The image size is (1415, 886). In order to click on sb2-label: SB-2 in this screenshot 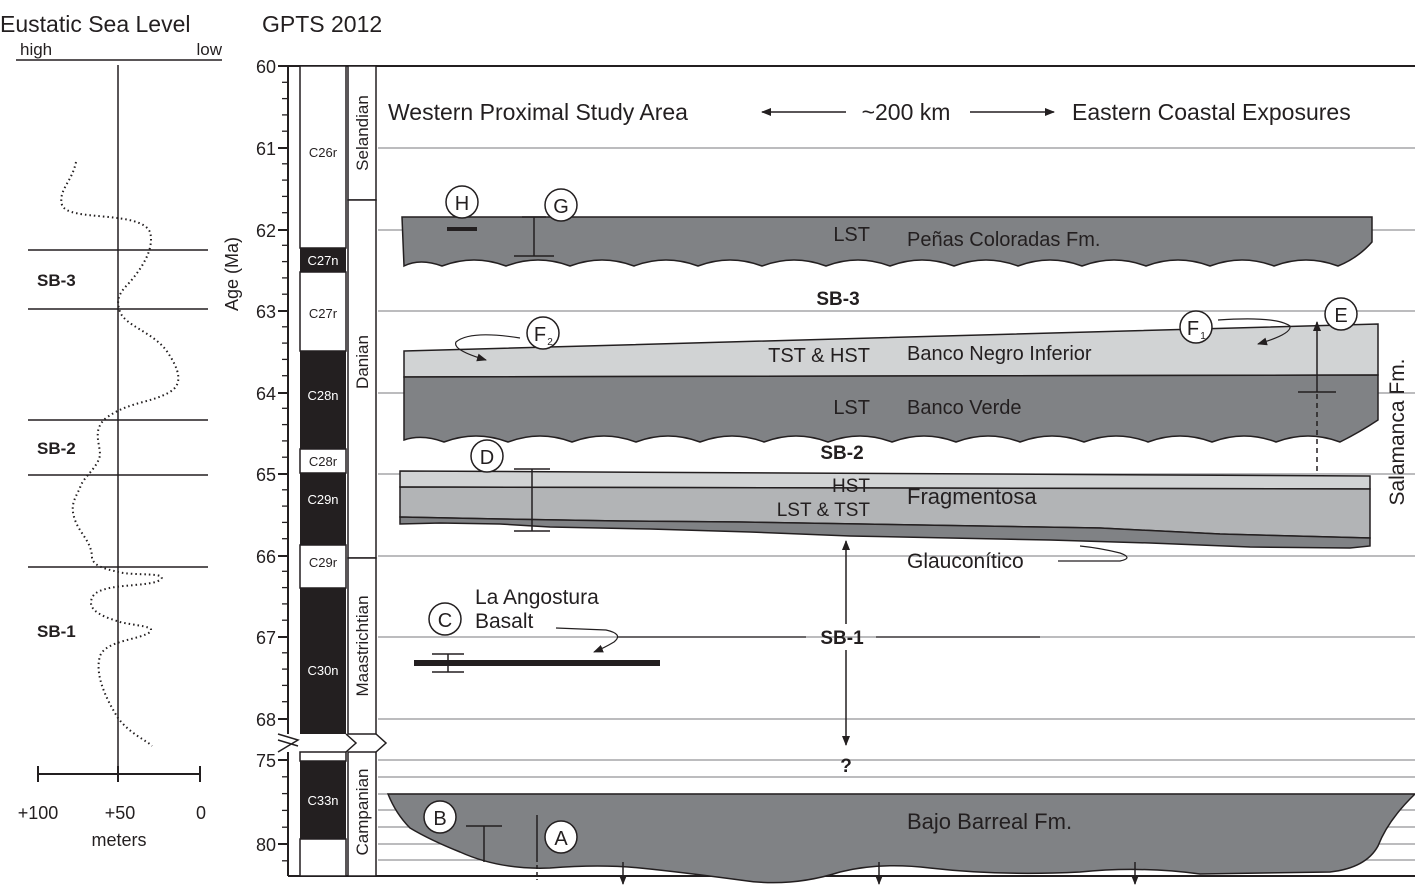, I will do `click(841, 453)`.